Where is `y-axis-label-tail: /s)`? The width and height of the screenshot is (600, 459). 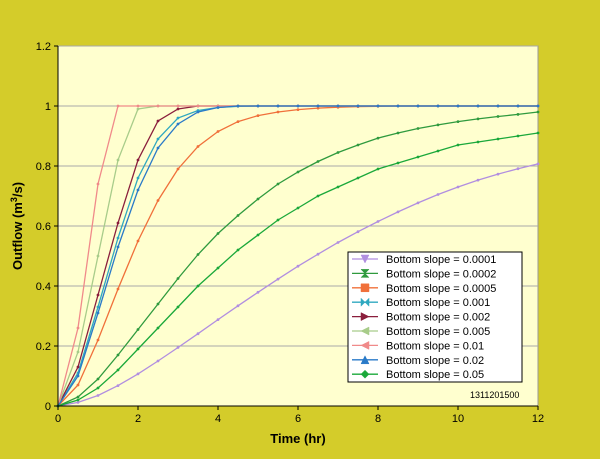
y-axis-label-tail: /s) is located at coordinates (17, 189).